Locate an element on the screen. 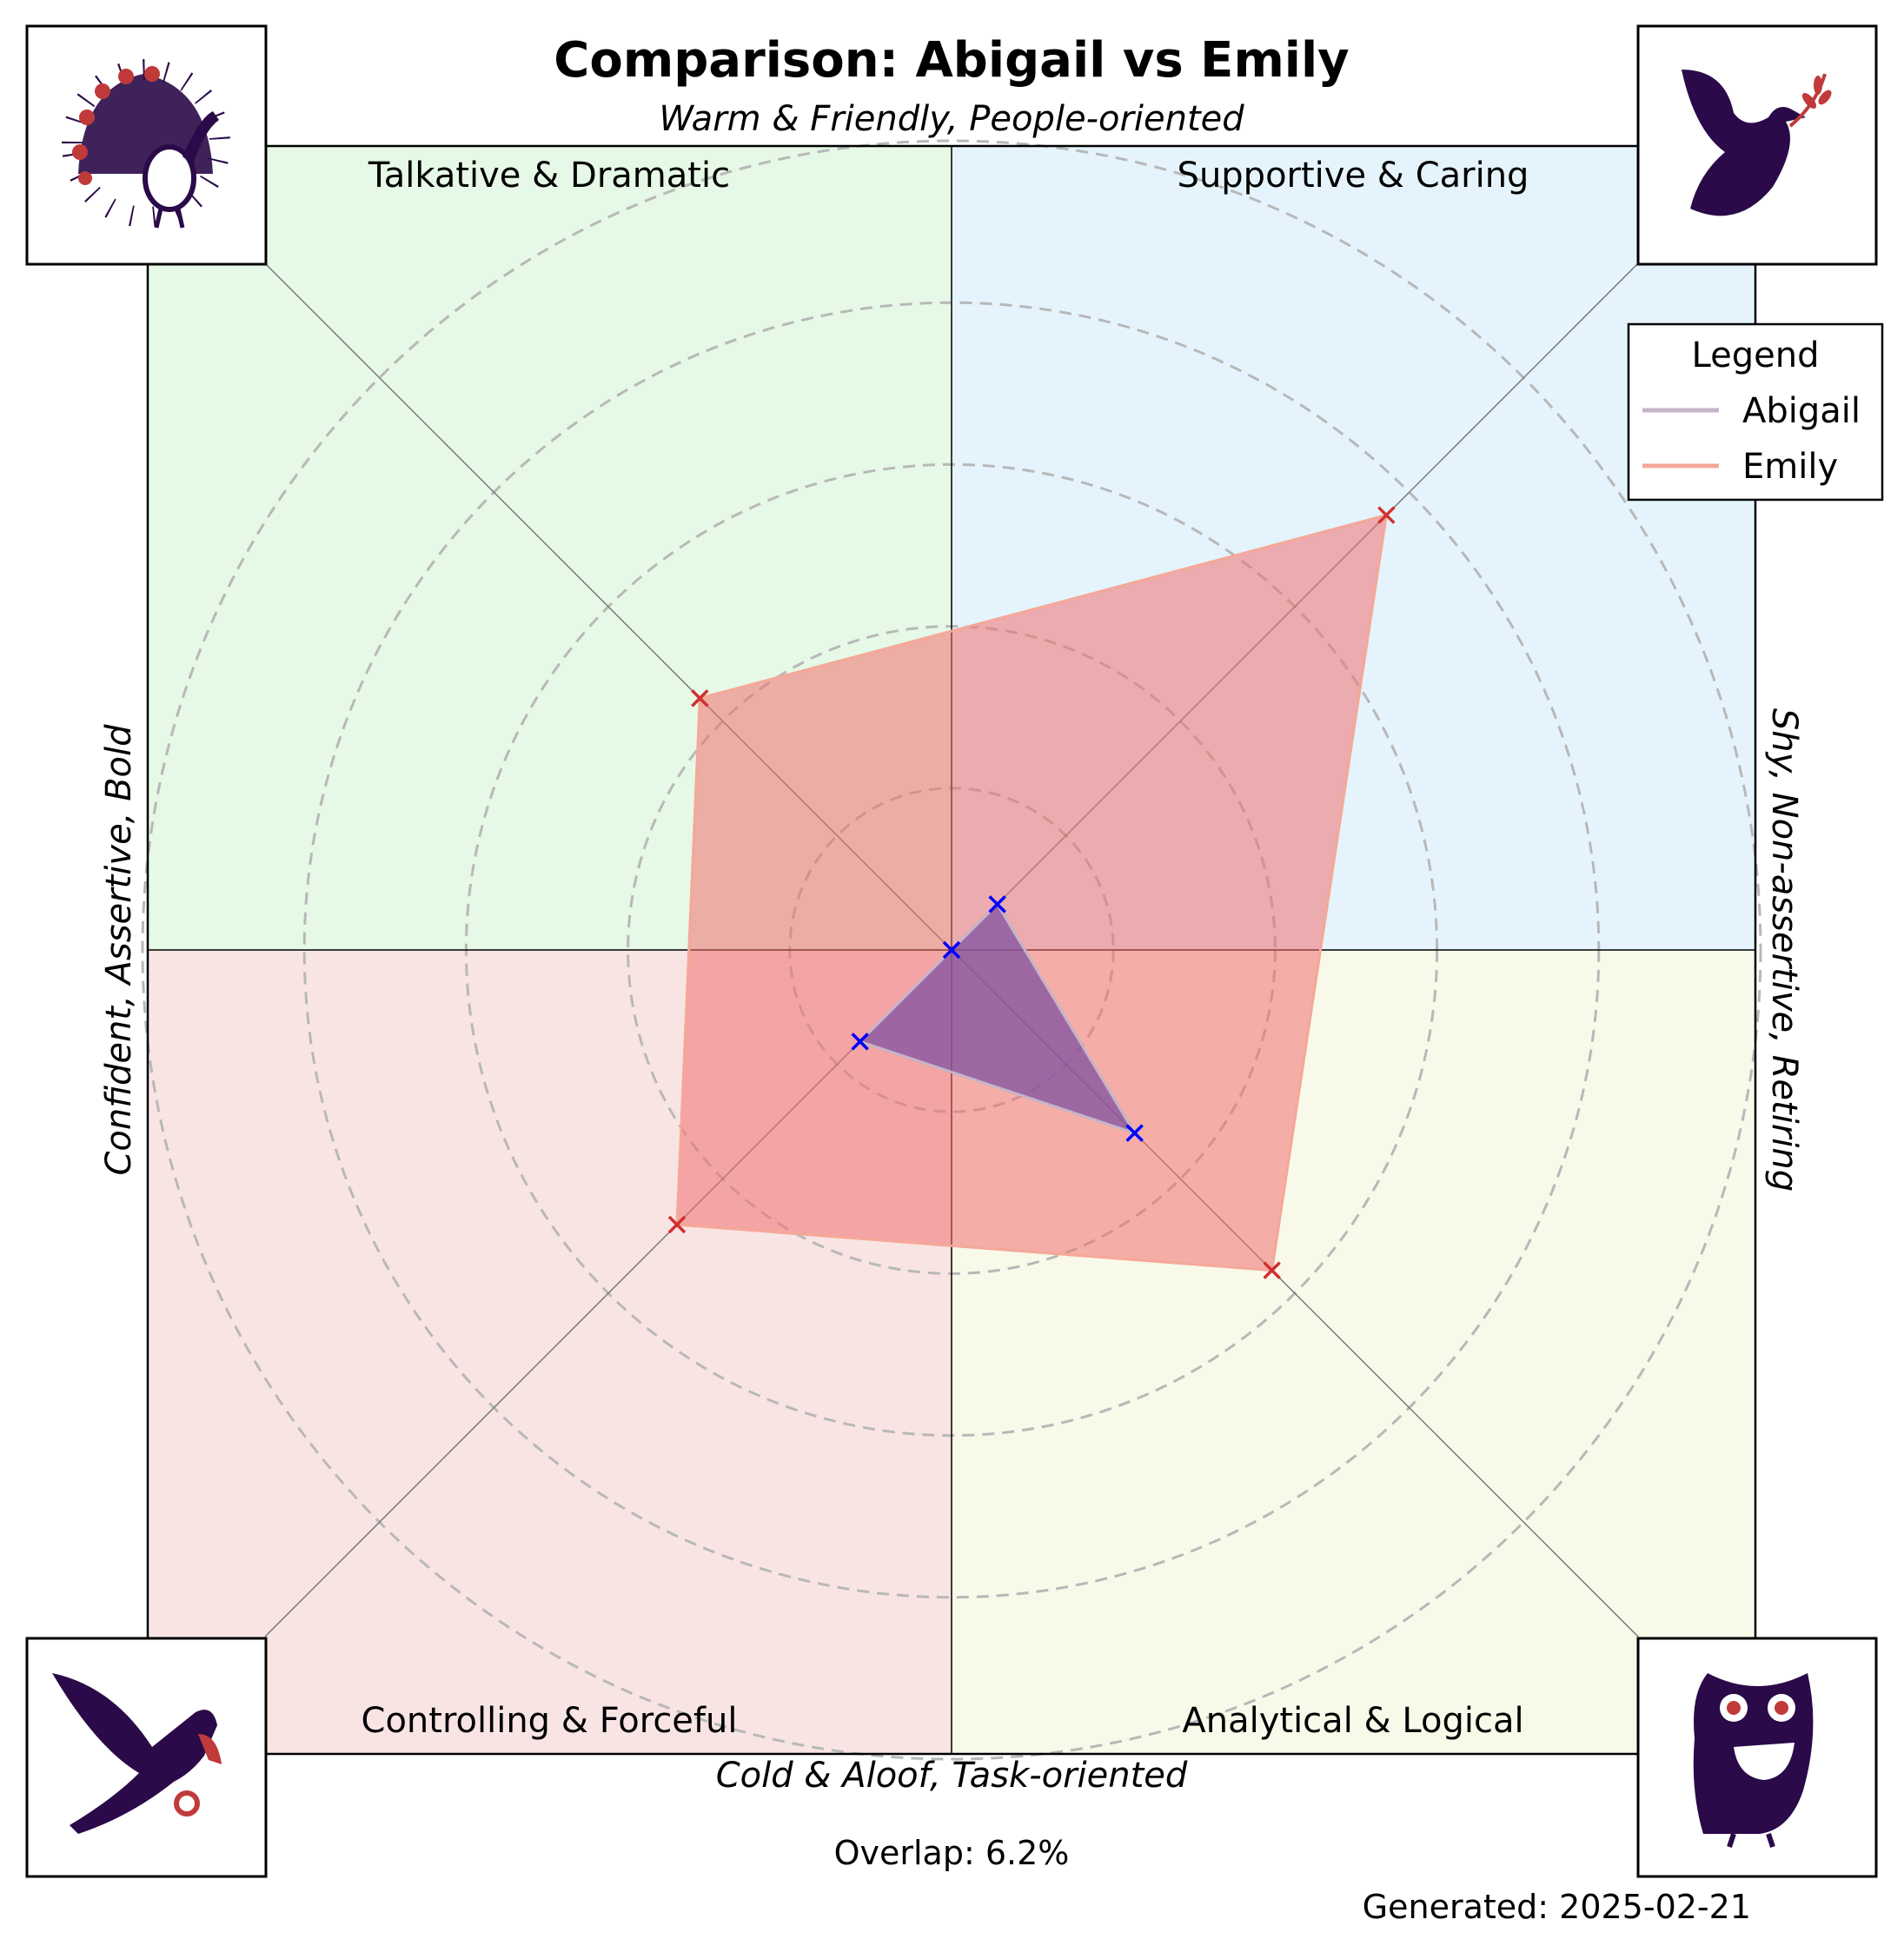  legend-label-emily: Emily is located at coordinates (1790, 467).